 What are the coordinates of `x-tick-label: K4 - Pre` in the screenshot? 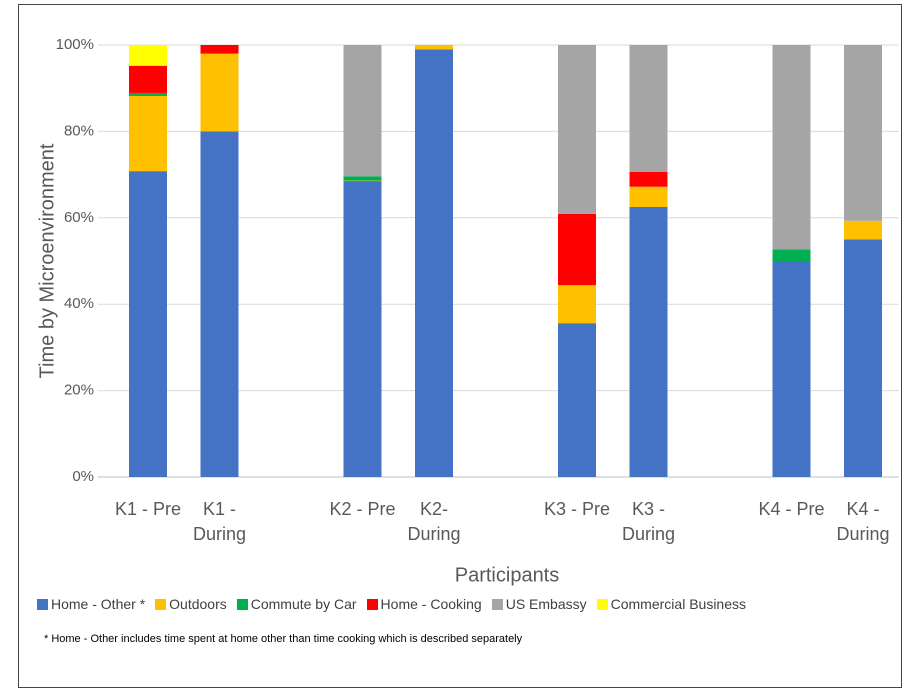 It's located at (791, 509).